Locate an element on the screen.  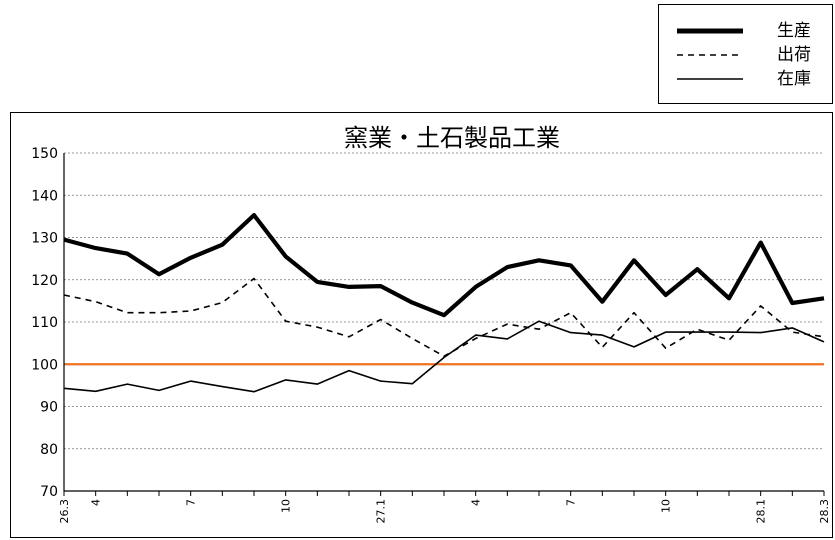
legend: 生産 出荷 在庫 is located at coordinates (745, 54).